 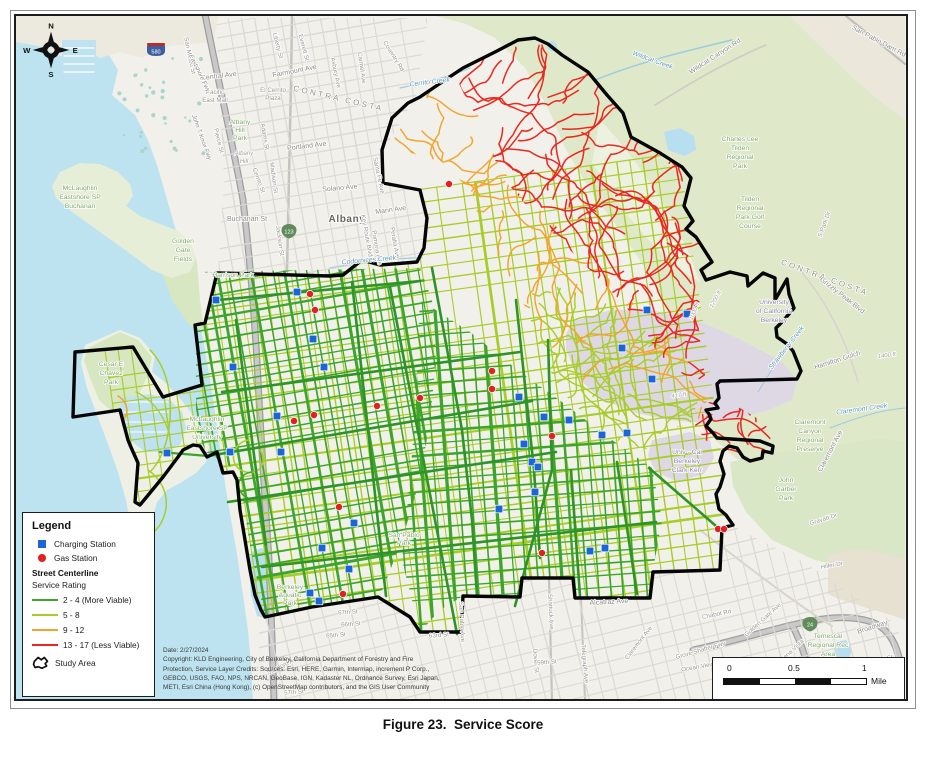 I want to click on compass-east-pointer, so click(x=60, y=50).